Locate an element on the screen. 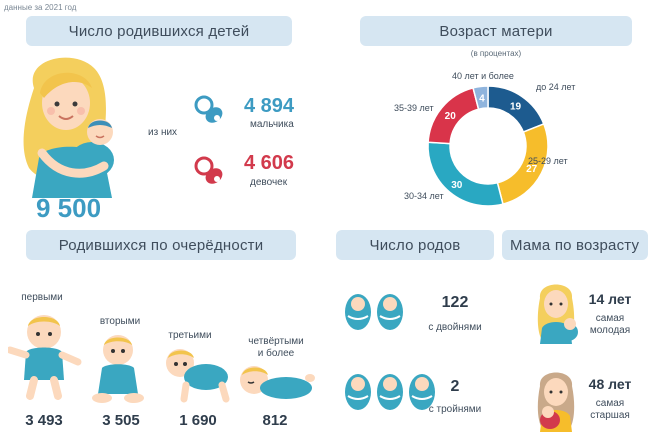 This screenshot has width=648, height=434. donut-slice-40-plus is located at coordinates (480, 98).